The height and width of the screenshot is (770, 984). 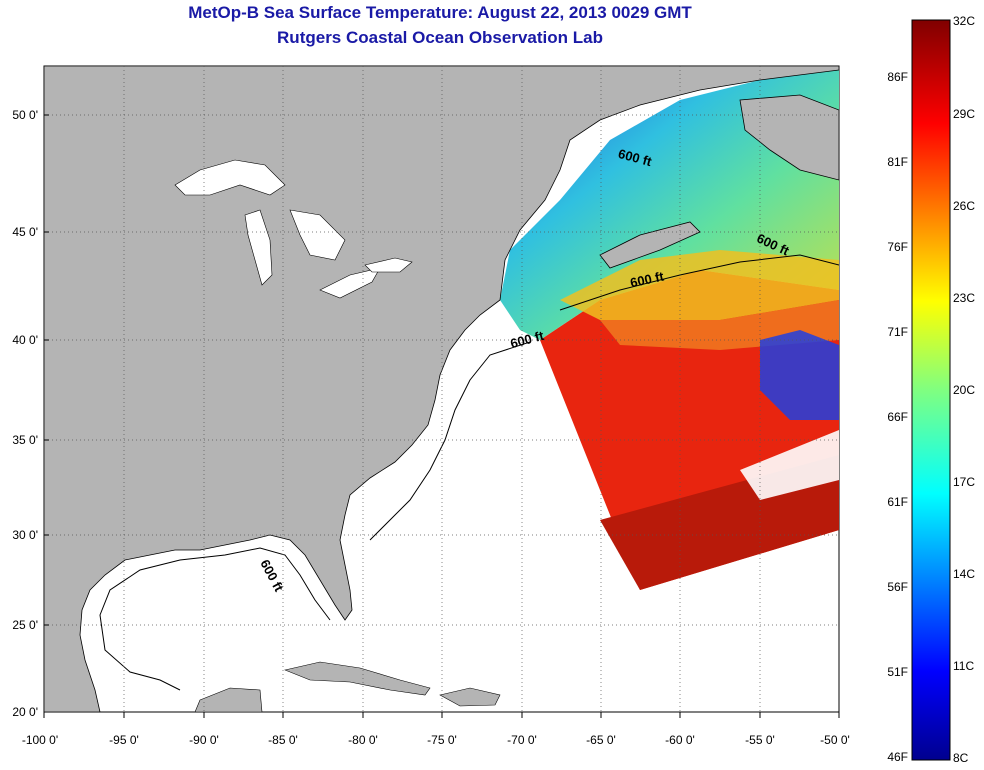 What do you see at coordinates (931, 390) in the screenshot?
I see `colorbar` at bounding box center [931, 390].